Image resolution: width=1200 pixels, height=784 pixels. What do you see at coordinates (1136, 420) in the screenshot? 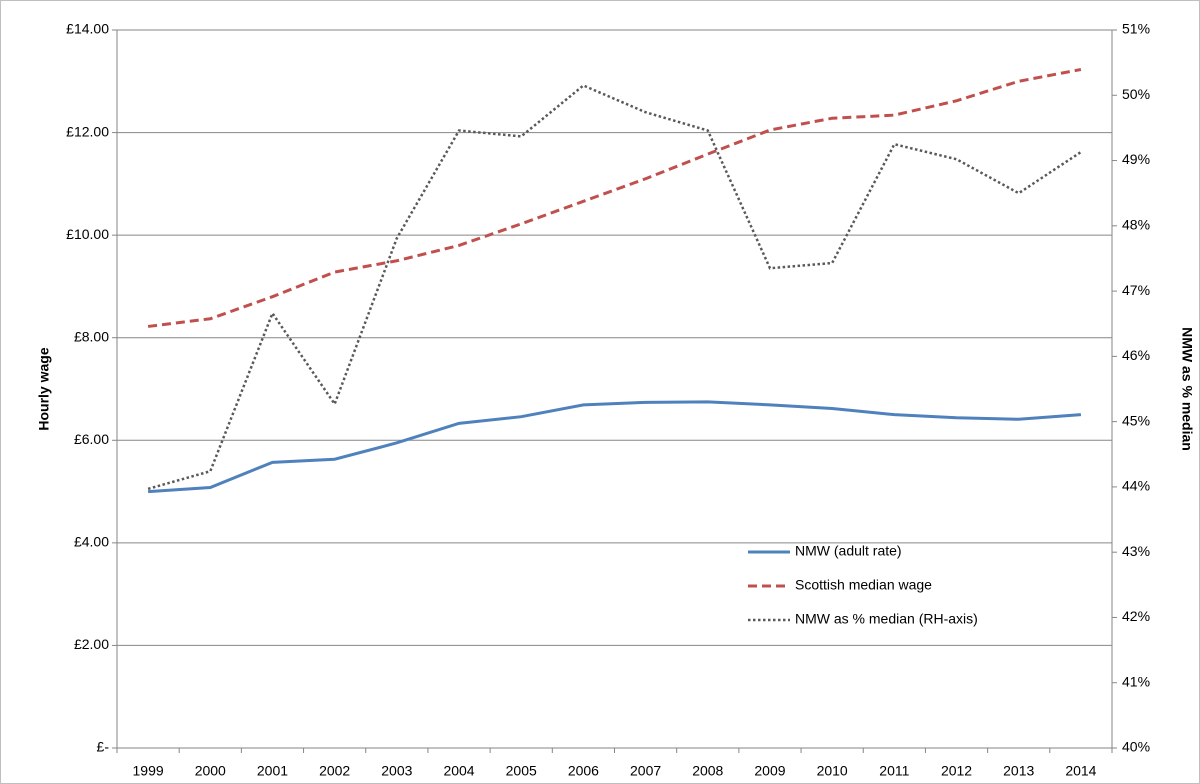
I see `y2-tick-label: 45%` at bounding box center [1136, 420].